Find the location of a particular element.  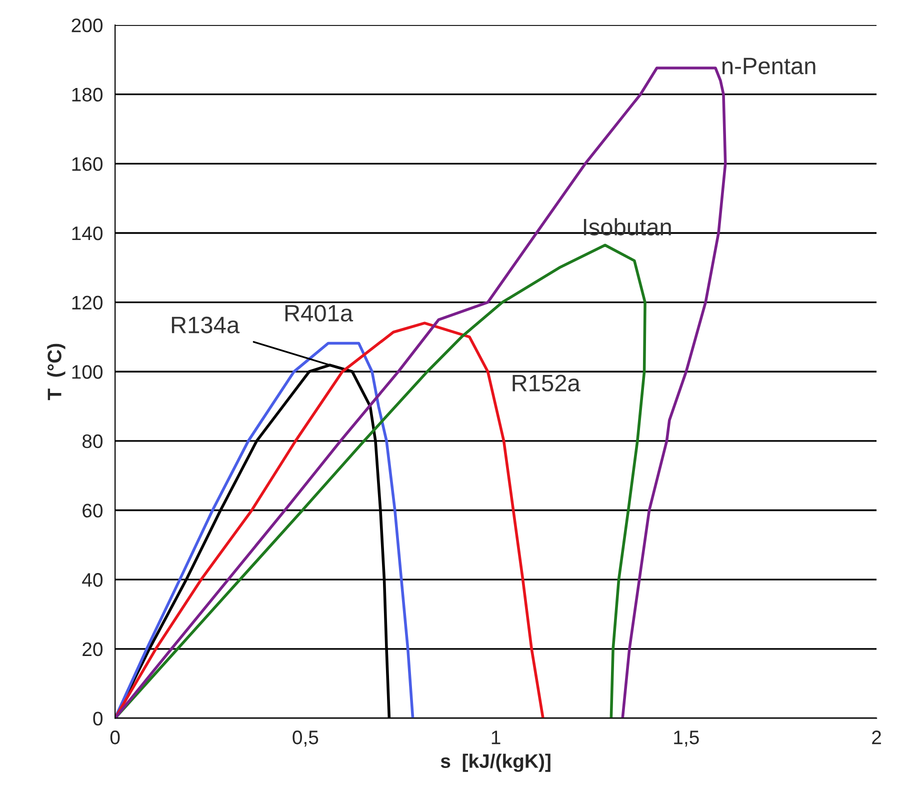

x-tick-label: 1 is located at coordinates (496, 737).